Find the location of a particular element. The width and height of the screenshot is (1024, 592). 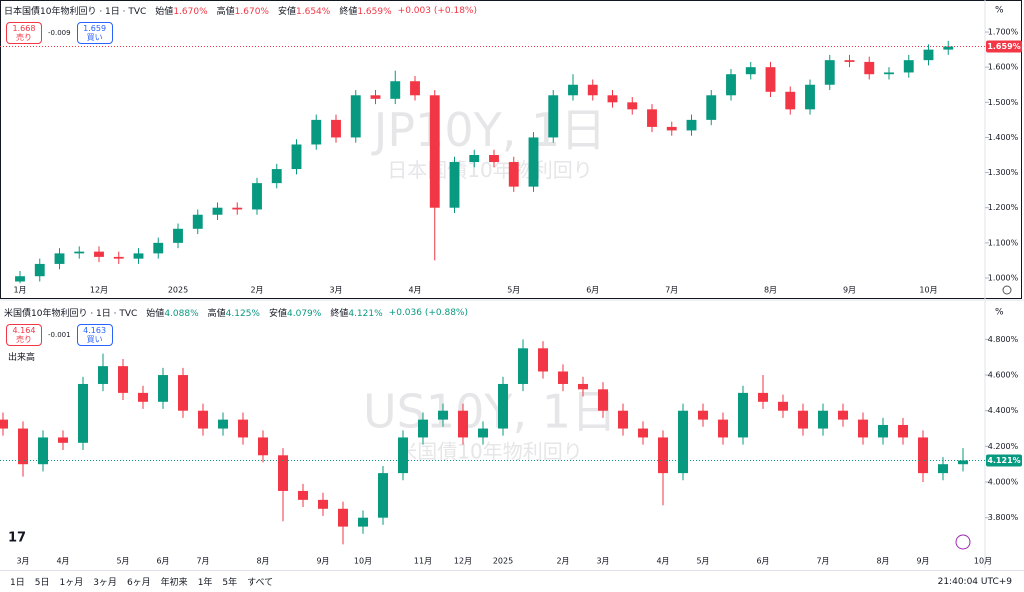

bottom-toolbar: 1日 5日 1ヶ月 3ヶ月 6ヶ月 年初来 1年 5年 すべて 21:40:04 UTC+9 is located at coordinates (512, 581).